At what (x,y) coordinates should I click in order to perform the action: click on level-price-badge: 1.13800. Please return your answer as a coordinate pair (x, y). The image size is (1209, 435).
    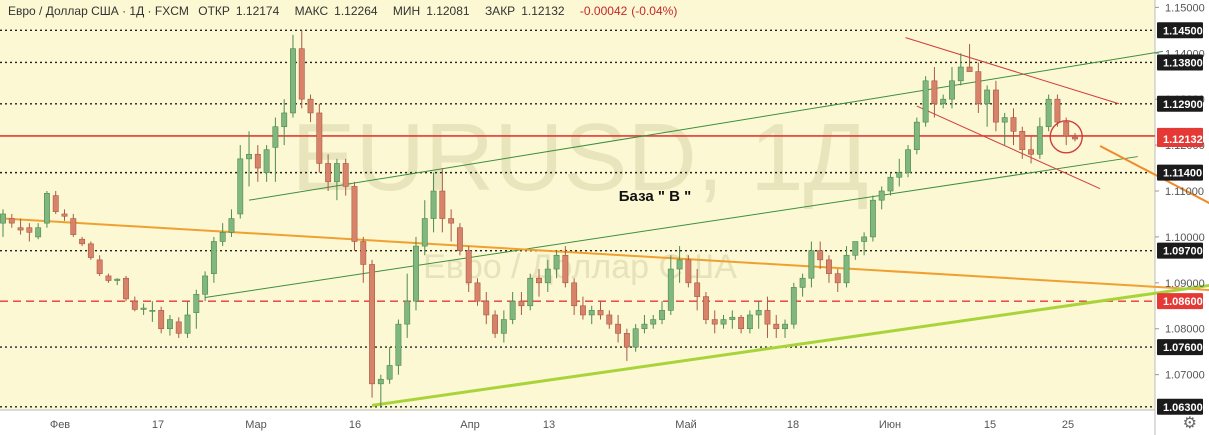
    Looking at the image, I should click on (1180, 62).